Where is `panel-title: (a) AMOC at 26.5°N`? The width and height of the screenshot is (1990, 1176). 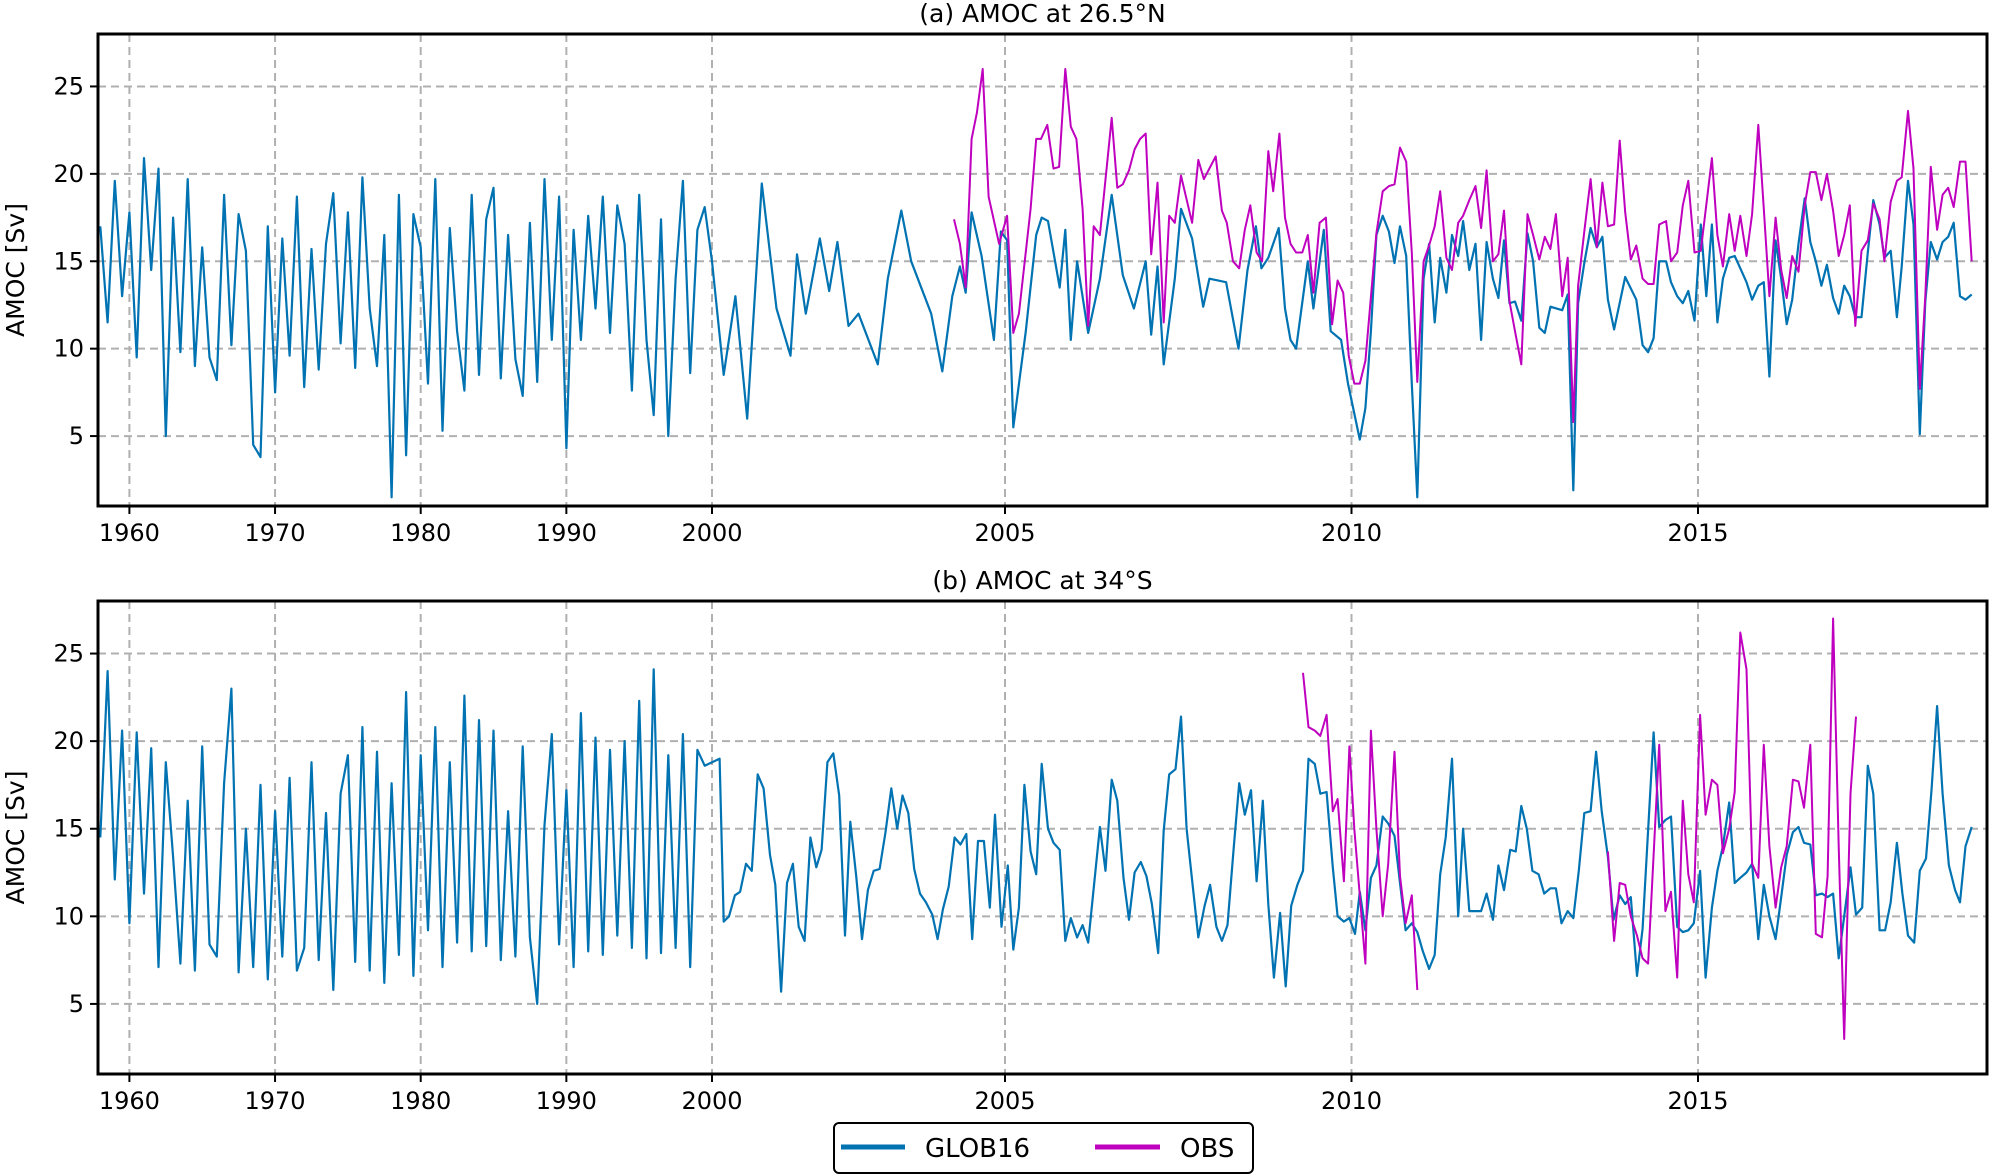
panel-title: (a) AMOC at 26.5°N is located at coordinates (1042, 14).